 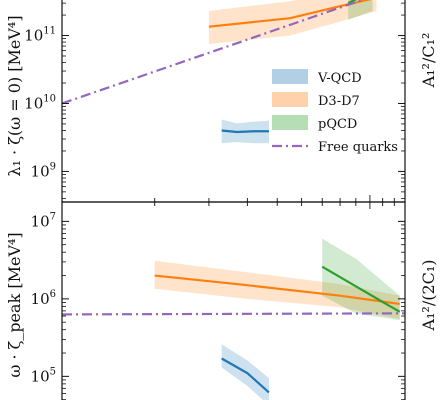 What do you see at coordinates (43, 375) in the screenshot?
I see `y-tick-label: 10⁵` at bounding box center [43, 375].